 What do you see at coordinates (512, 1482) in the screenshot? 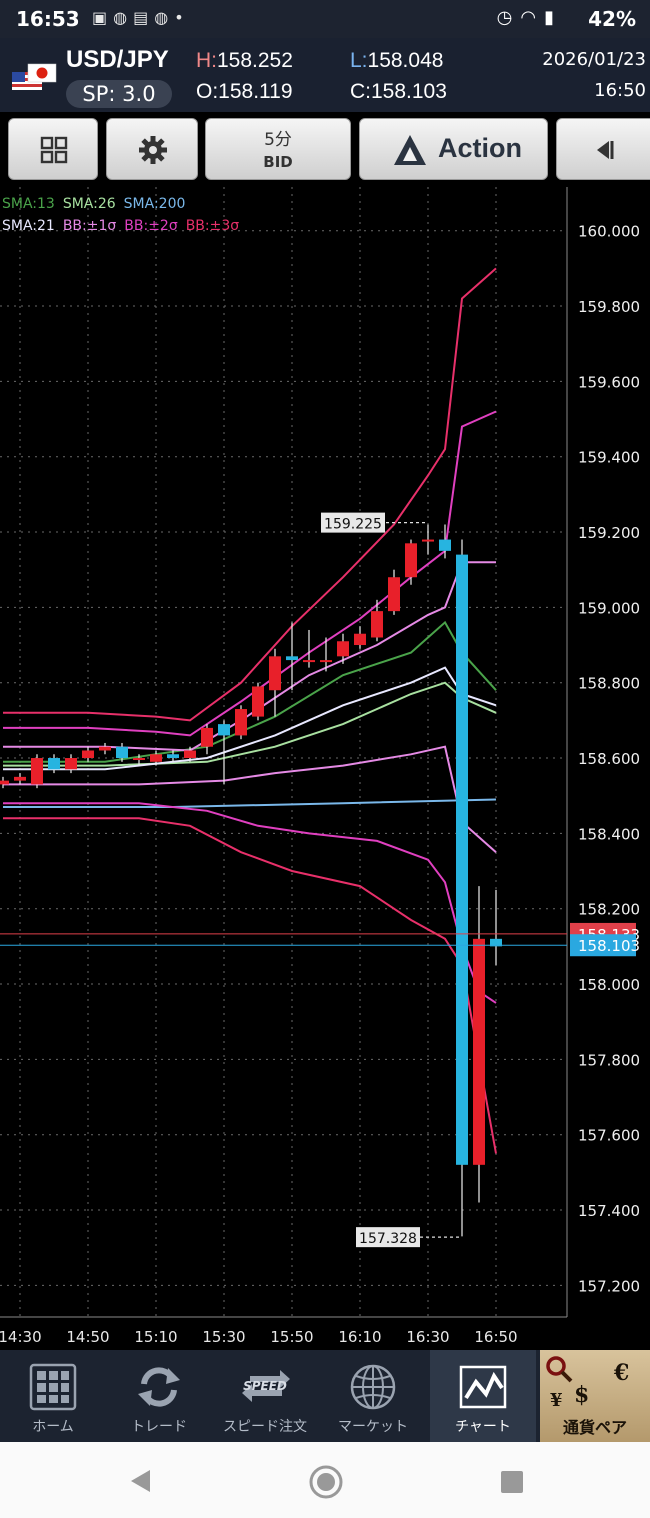
I see `recents-icon` at bounding box center [512, 1482].